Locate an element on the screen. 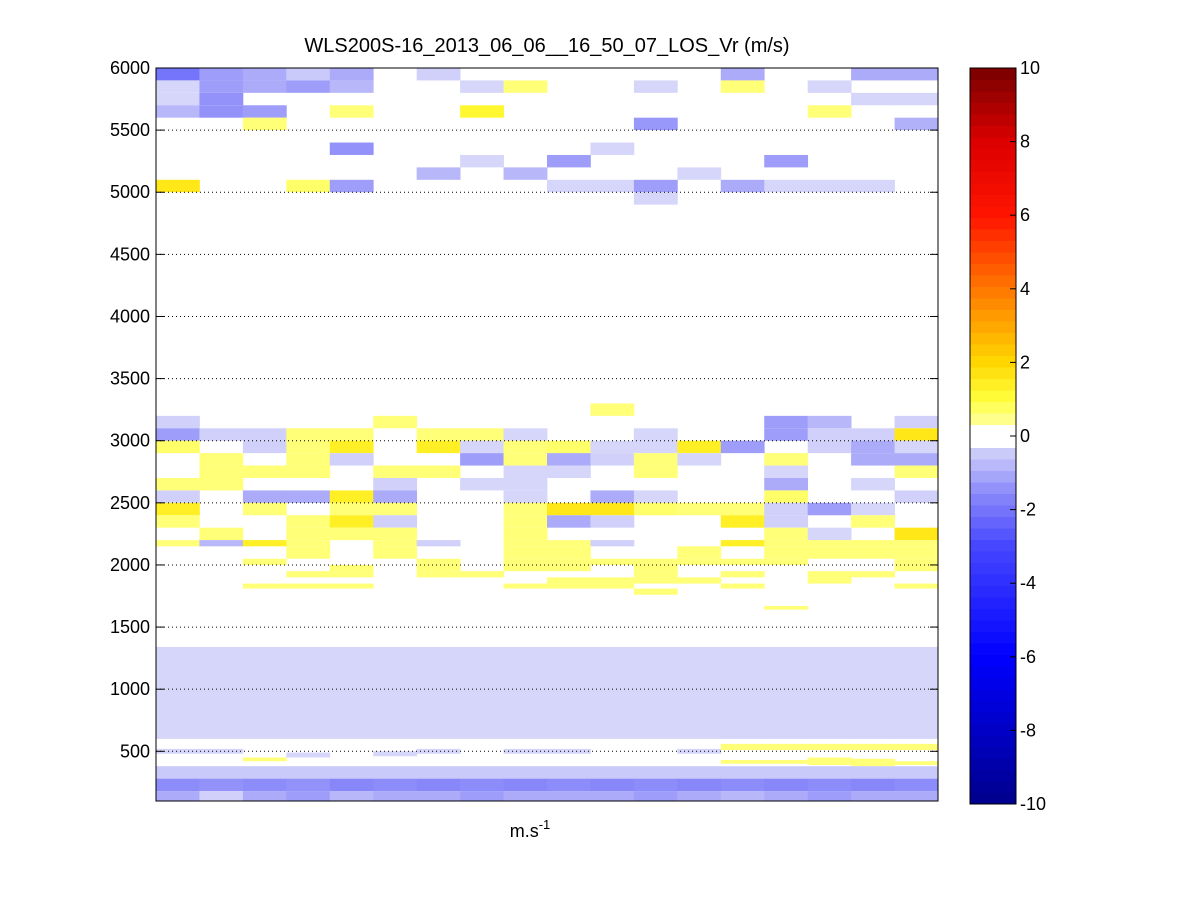  colorbar-cells is located at coordinates (993, 436).